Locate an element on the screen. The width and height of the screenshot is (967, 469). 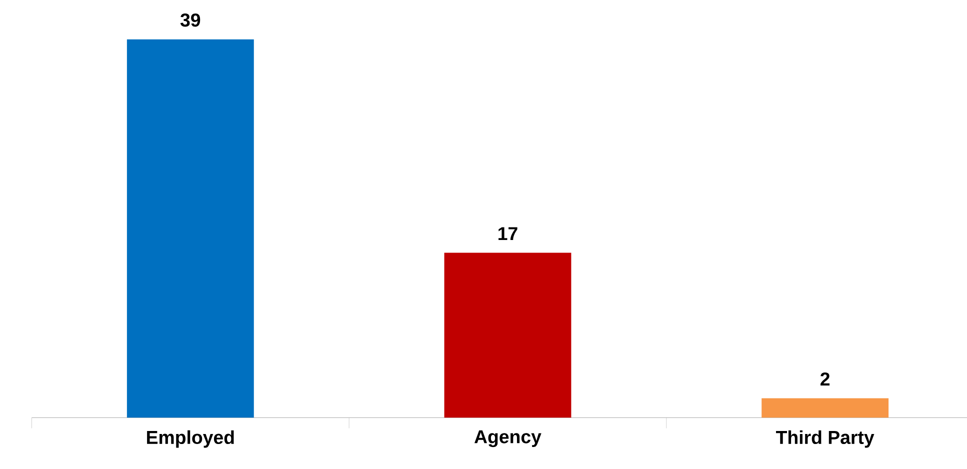
x-tick-label: Agency is located at coordinates (508, 439).